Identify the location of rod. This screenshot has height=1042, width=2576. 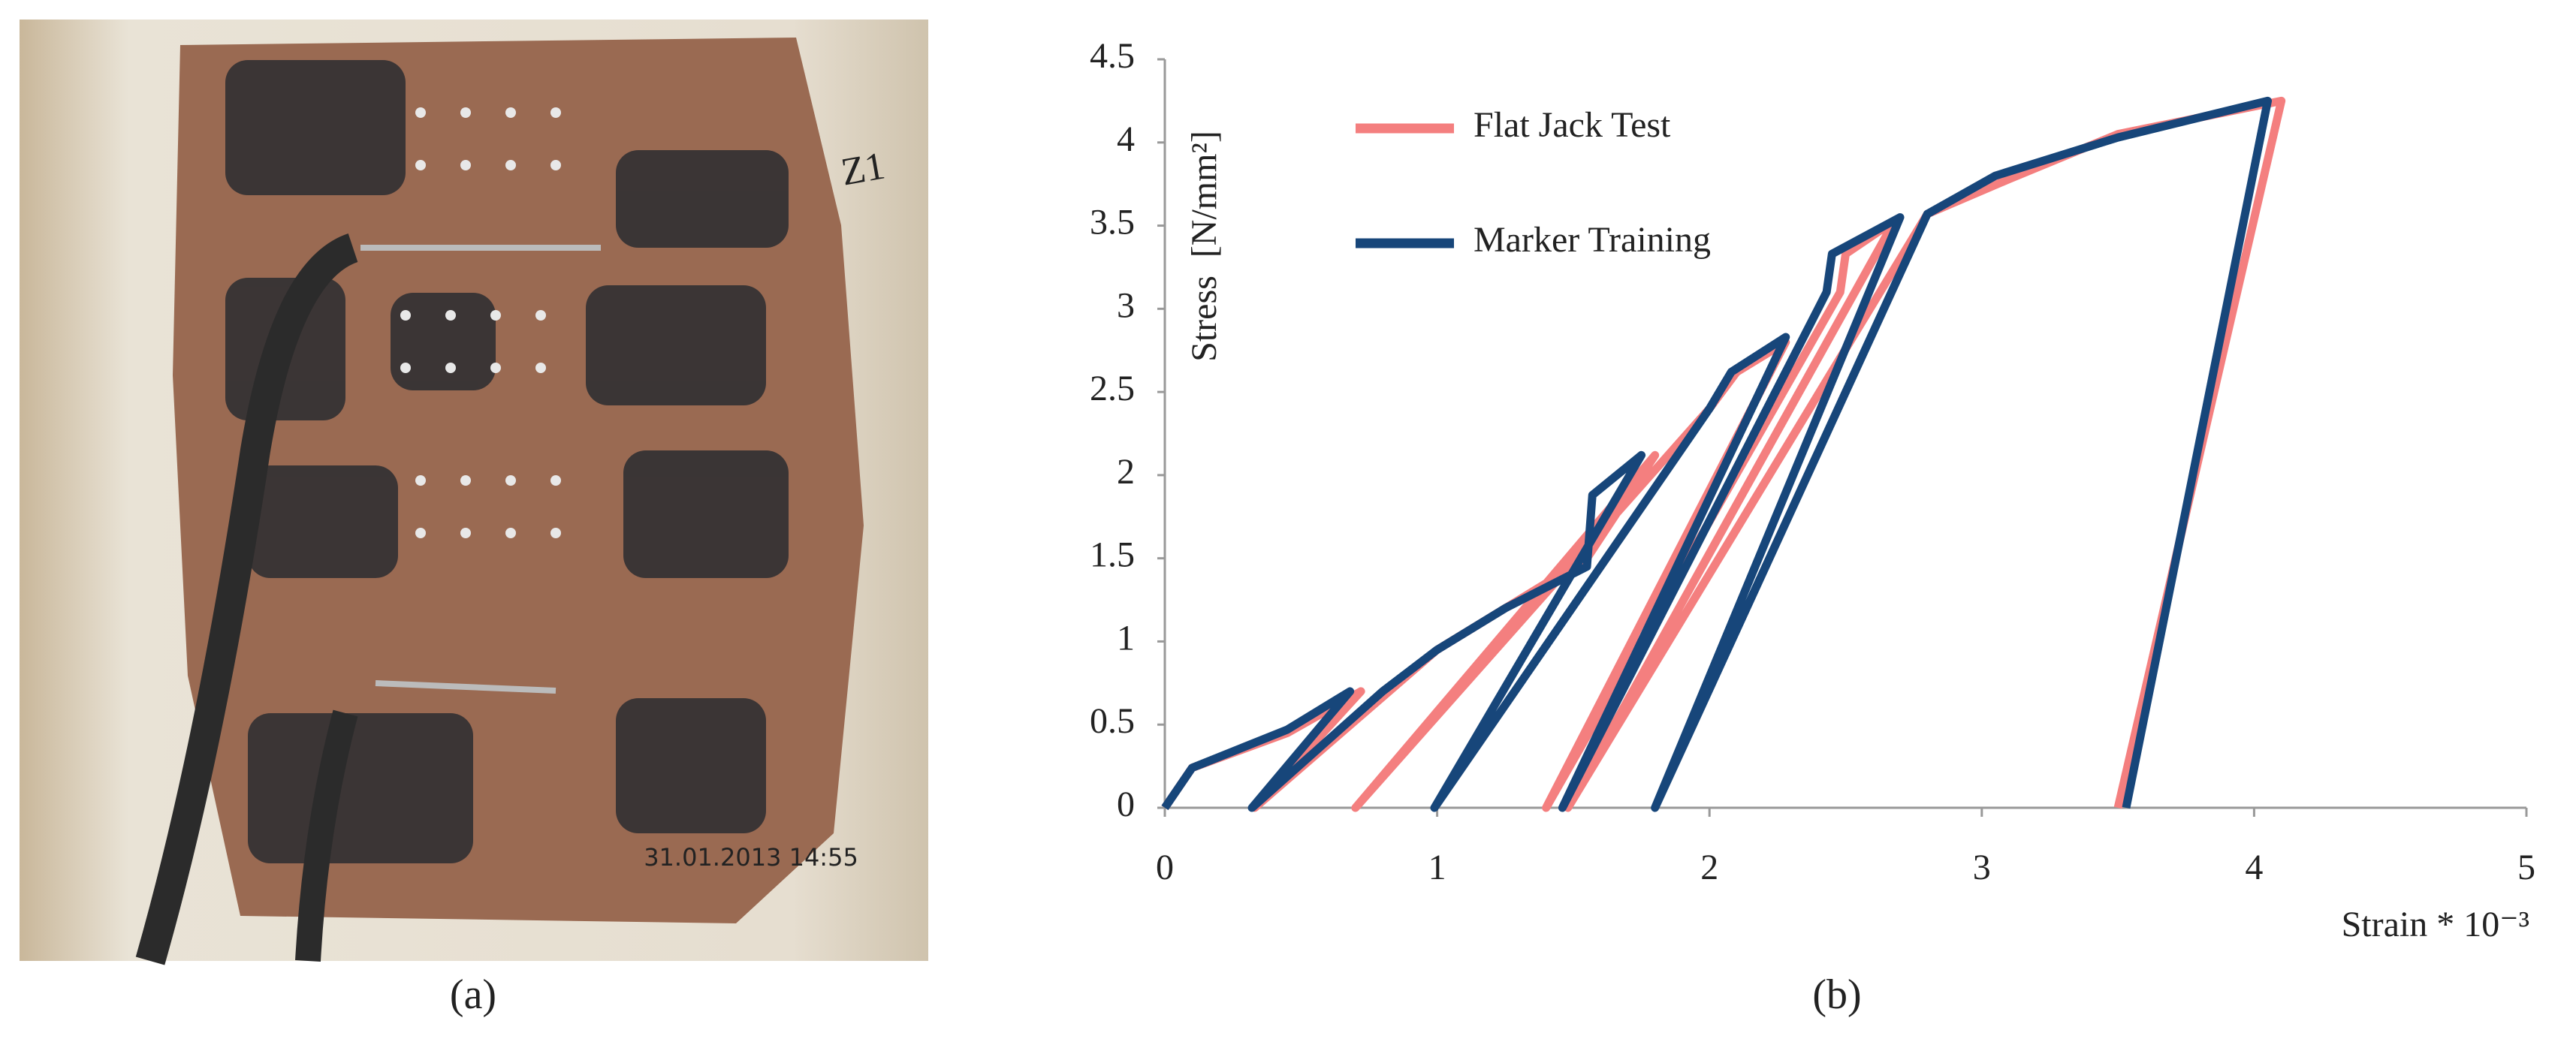
(466, 687).